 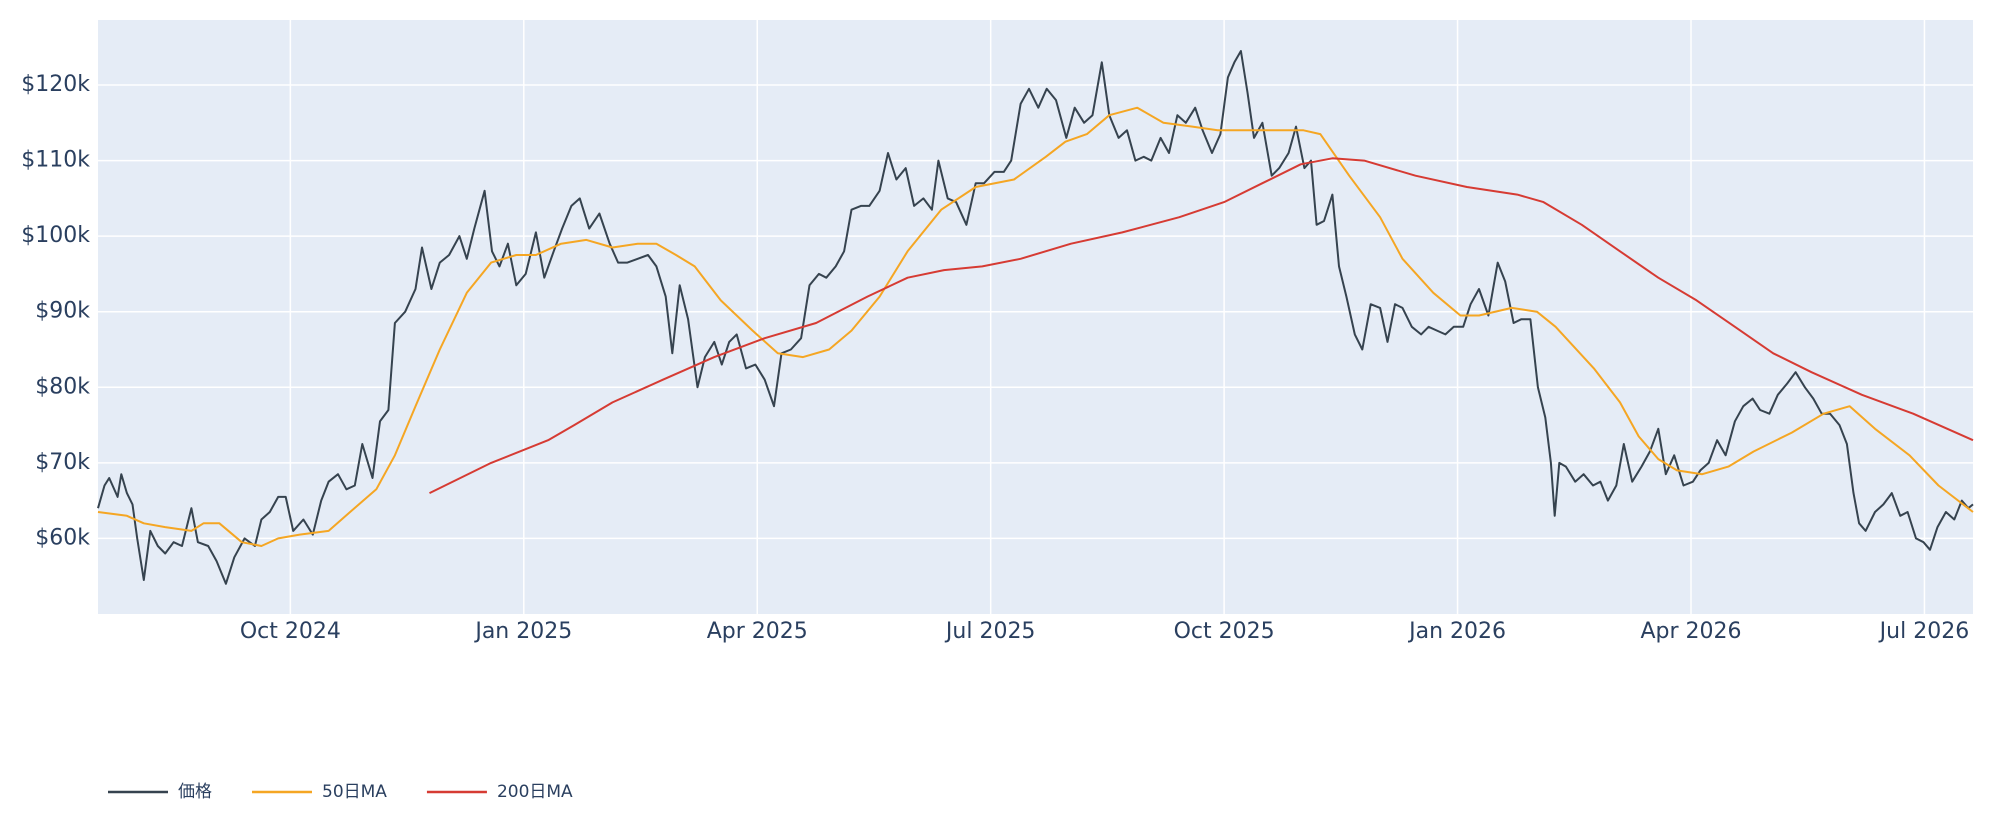 What do you see at coordinates (62, 537) in the screenshot?
I see `y-tick-label: $60k` at bounding box center [62, 537].